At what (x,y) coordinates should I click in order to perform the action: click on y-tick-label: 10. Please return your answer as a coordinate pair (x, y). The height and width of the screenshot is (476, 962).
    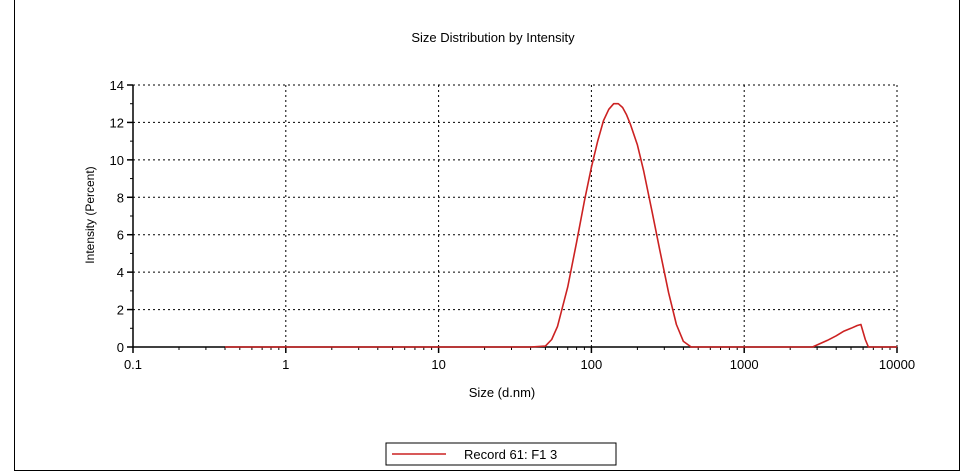
    Looking at the image, I should click on (117, 160).